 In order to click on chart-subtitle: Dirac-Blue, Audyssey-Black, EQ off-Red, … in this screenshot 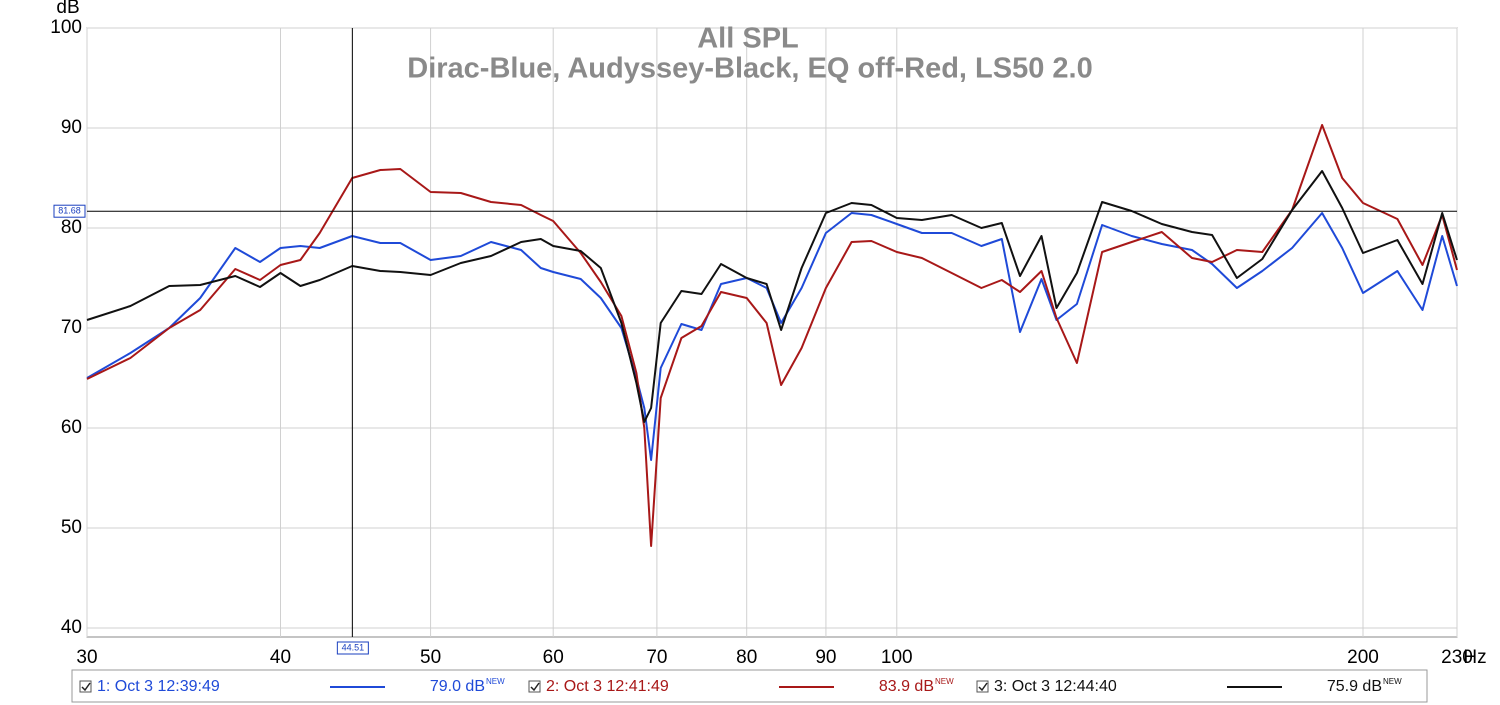, I will do `click(749, 69)`.